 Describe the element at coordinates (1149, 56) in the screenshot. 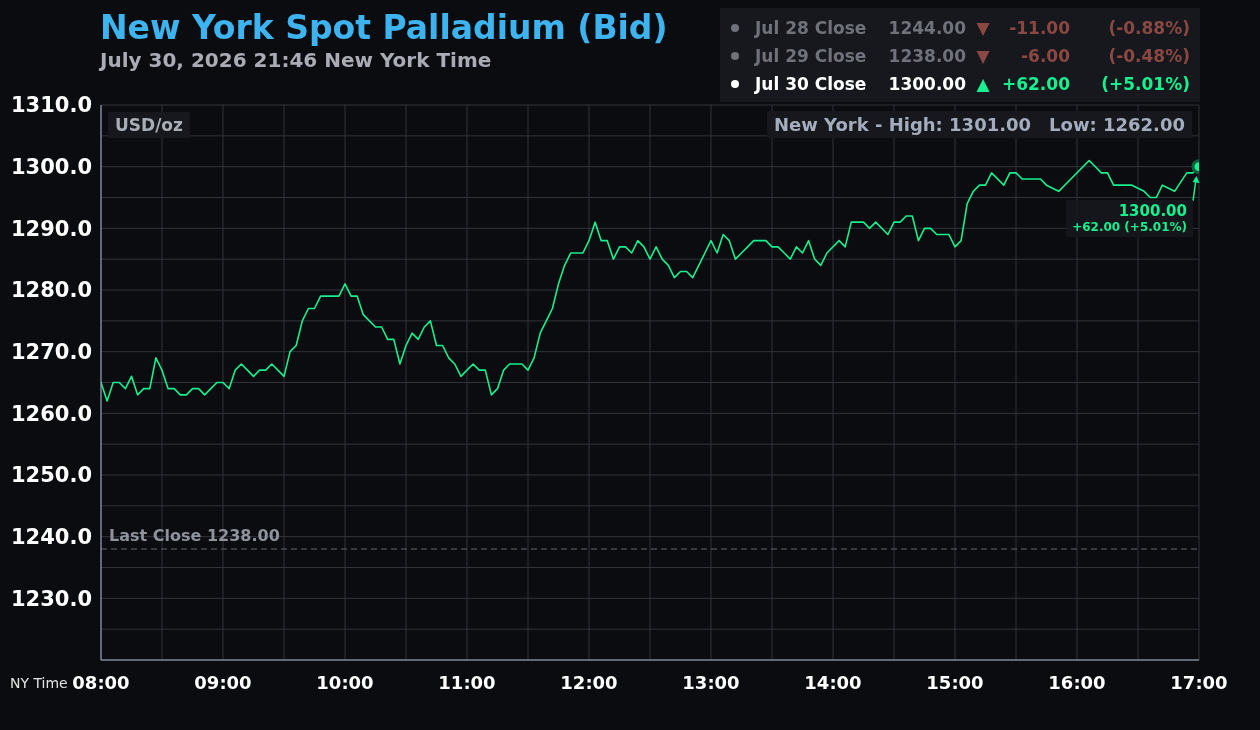

I see `text: (-0.48%)` at that location.